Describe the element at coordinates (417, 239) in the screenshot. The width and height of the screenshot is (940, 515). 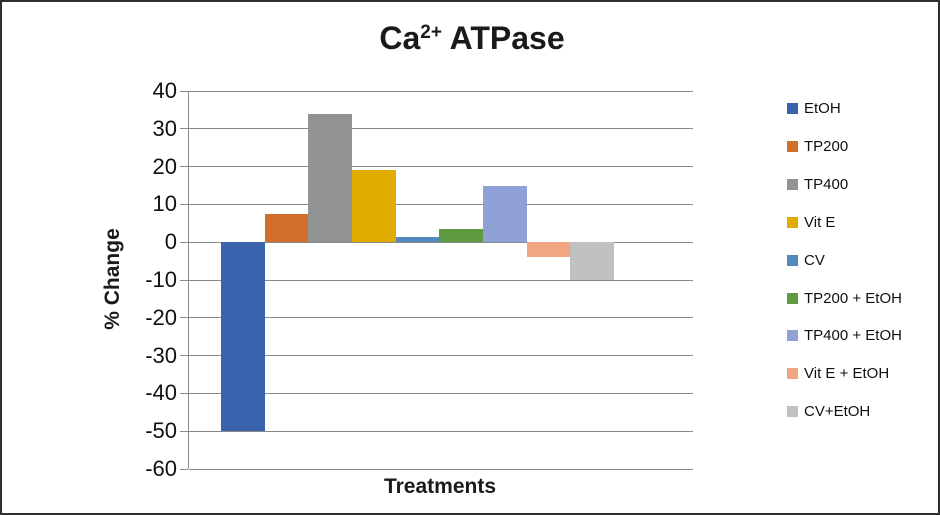
I see `bar-cv` at that location.